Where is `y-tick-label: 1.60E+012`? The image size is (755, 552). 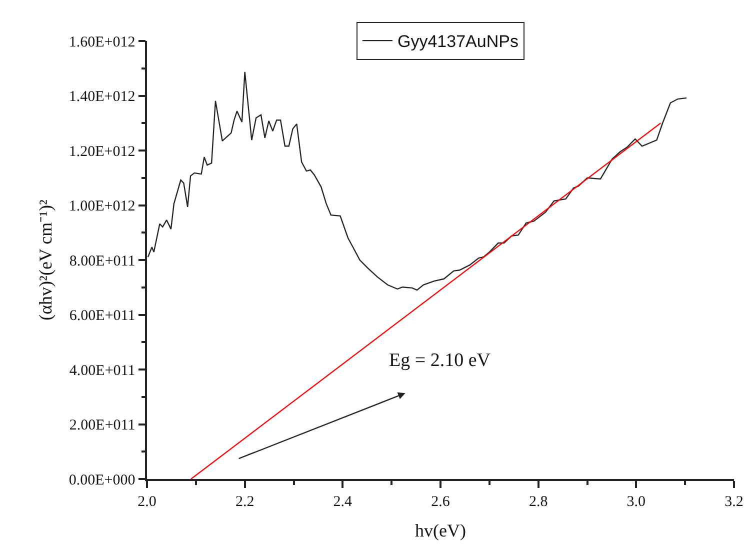
y-tick-label: 1.60E+012 is located at coordinates (102, 42).